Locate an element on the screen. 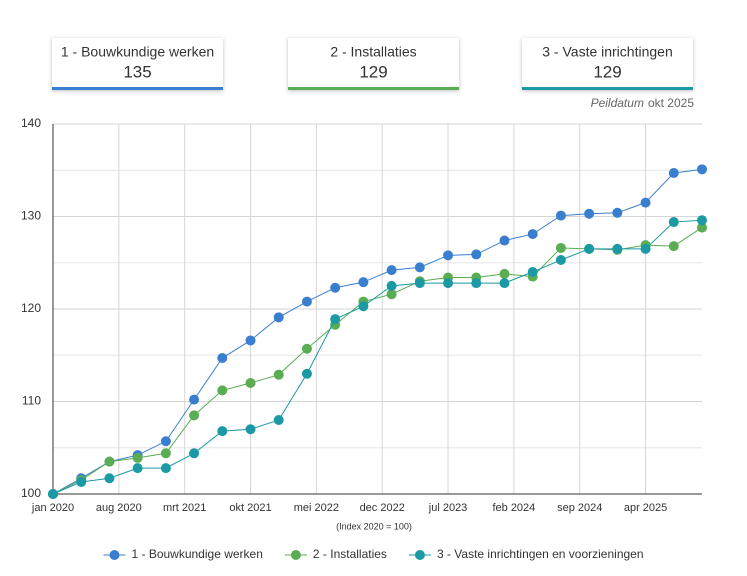  x-tick-label: mei 2022 is located at coordinates (316, 508).